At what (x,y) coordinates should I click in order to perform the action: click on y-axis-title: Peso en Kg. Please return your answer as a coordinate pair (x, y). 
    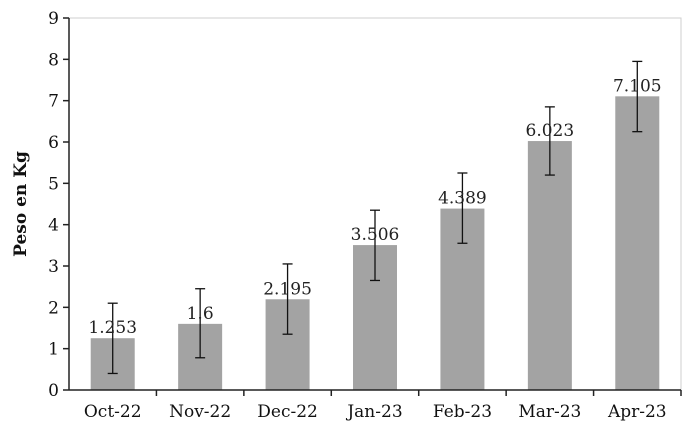
    Looking at the image, I should click on (21, 204).